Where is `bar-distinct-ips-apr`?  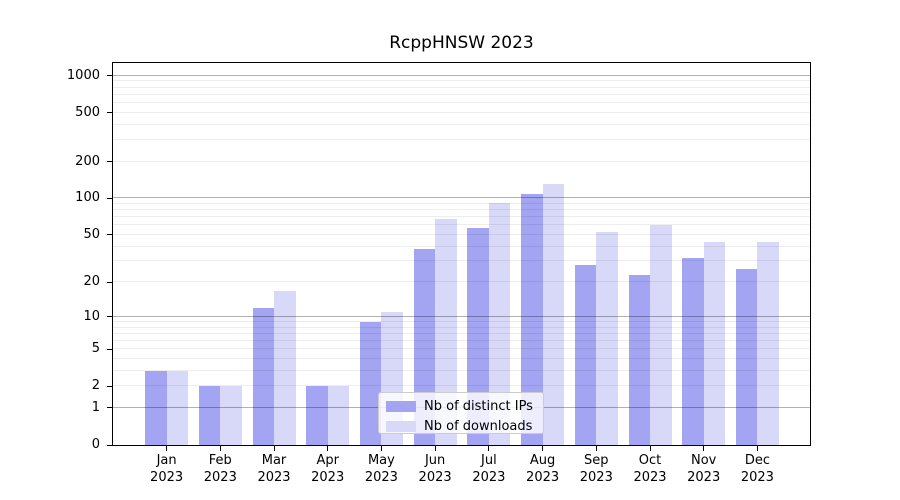
bar-distinct-ips-apr is located at coordinates (317, 415).